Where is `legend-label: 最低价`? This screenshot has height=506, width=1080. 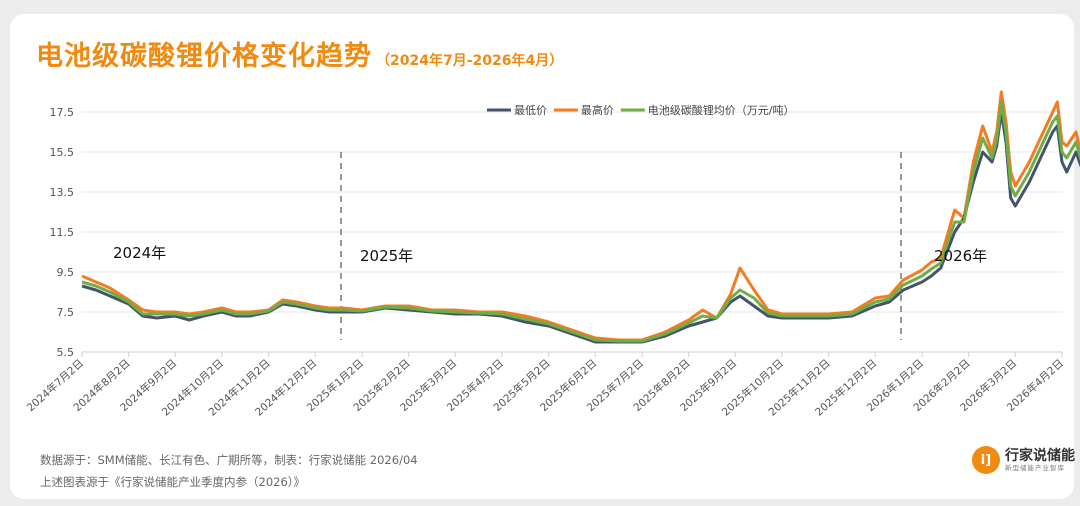
legend-label: 最低价 is located at coordinates (530, 110).